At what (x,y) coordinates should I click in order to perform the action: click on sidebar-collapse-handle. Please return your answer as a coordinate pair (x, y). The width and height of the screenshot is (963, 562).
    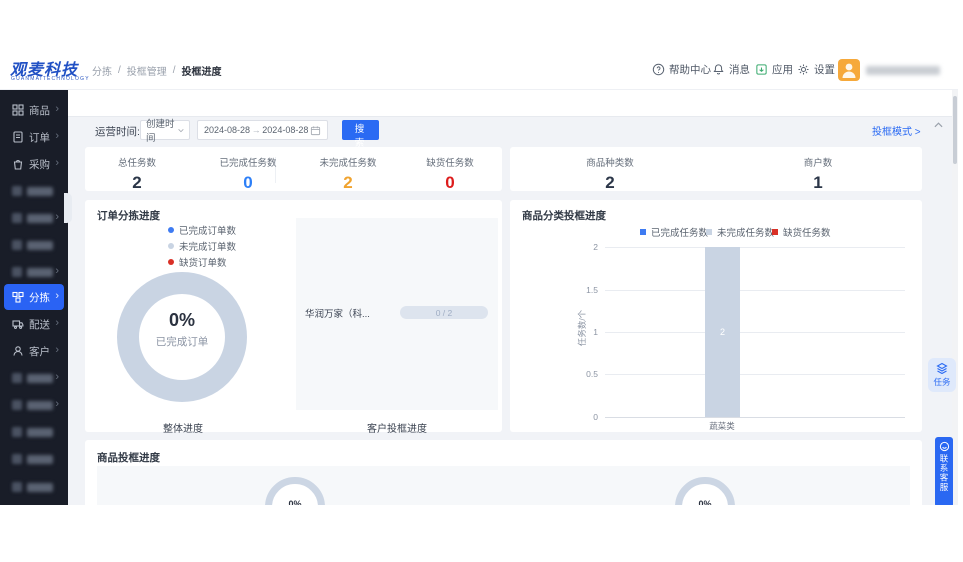
    Looking at the image, I should click on (68, 208).